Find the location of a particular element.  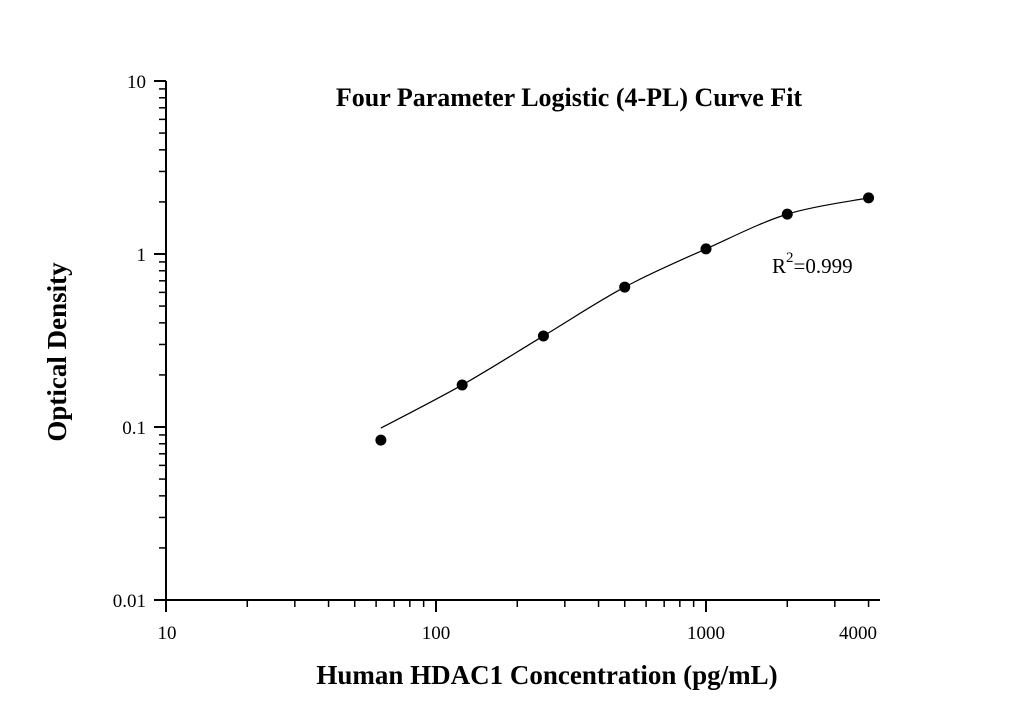

y-tick-label: 1 is located at coordinates (142, 255).